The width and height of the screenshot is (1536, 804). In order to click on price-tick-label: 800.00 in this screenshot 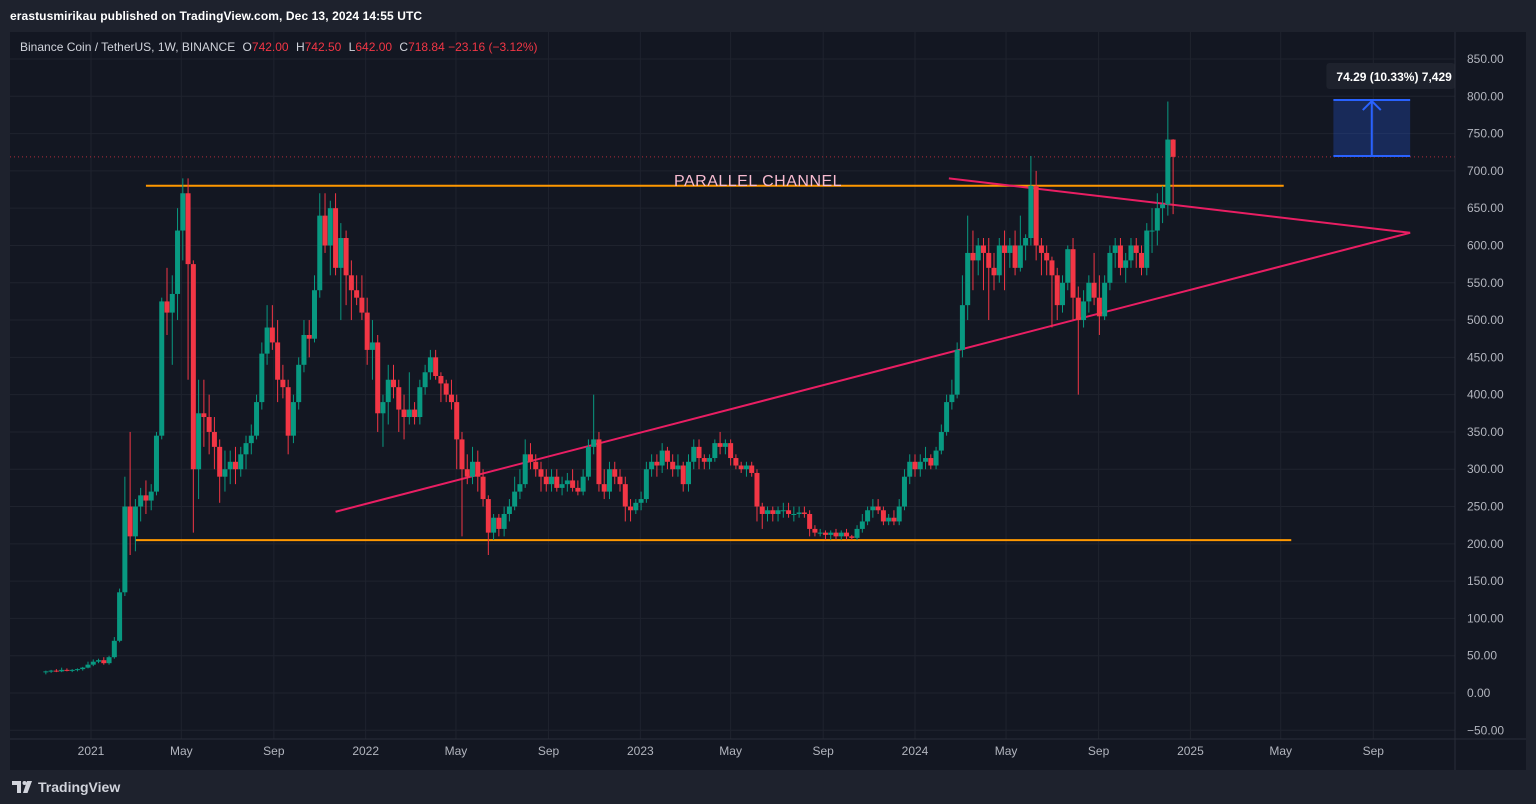, I will do `click(1485, 96)`.